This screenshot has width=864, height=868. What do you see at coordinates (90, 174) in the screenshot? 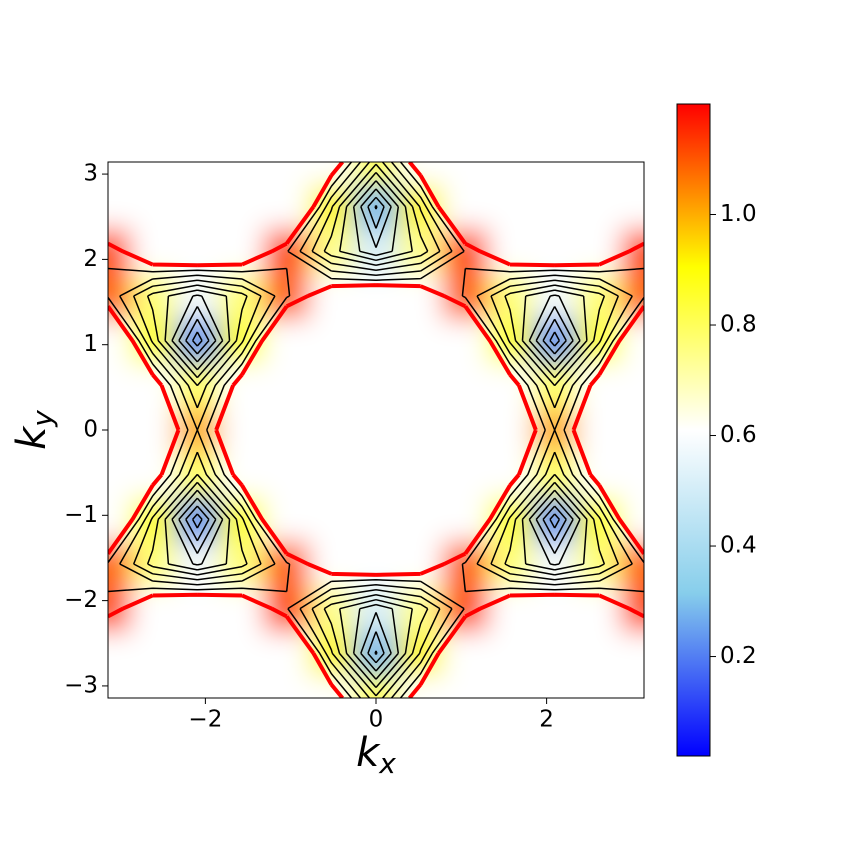
I see `y-tick-label: 3` at bounding box center [90, 174].